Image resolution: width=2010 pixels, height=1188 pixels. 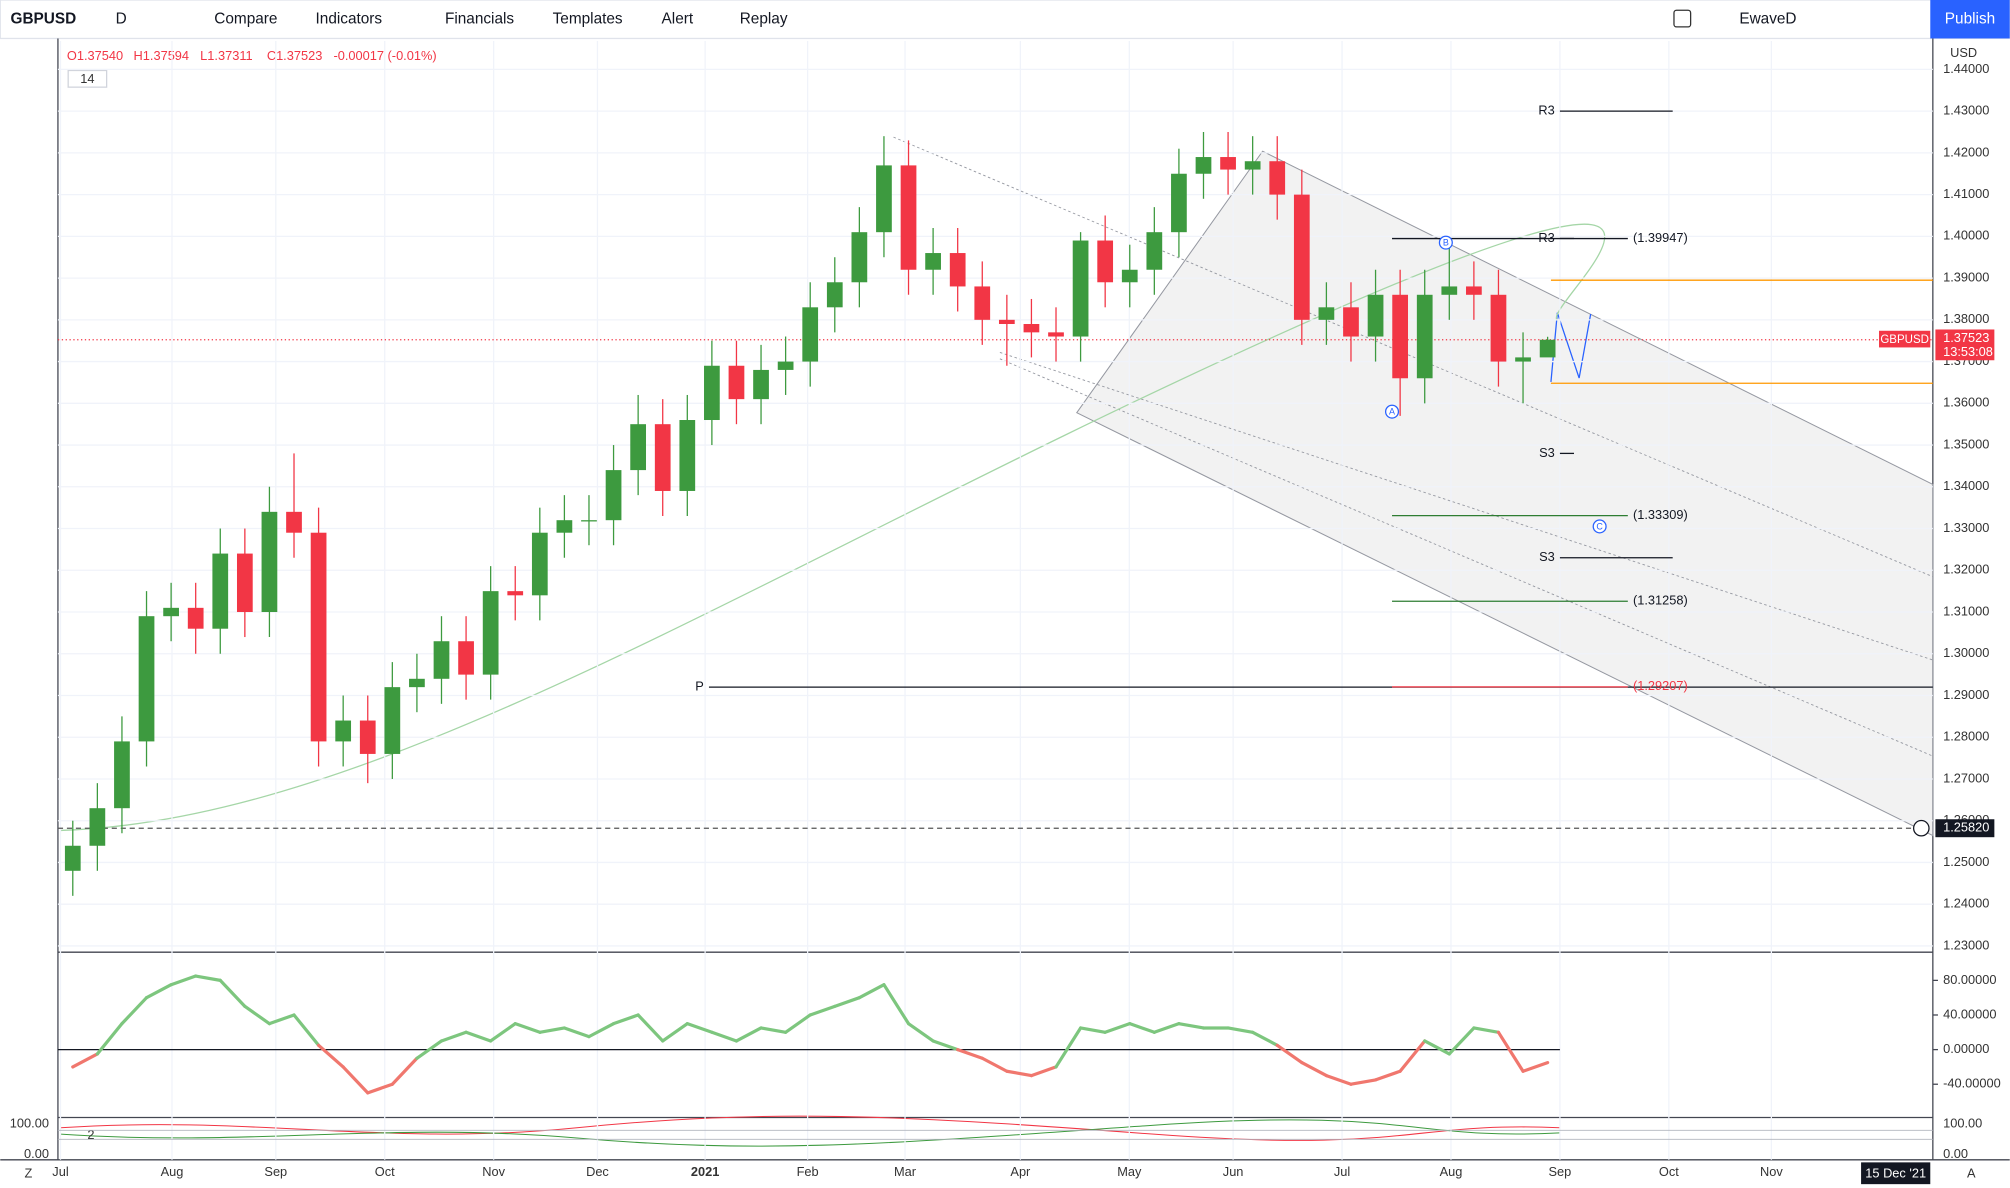 What do you see at coordinates (479, 18) in the screenshot?
I see `toolbar-button: Financials` at bounding box center [479, 18].